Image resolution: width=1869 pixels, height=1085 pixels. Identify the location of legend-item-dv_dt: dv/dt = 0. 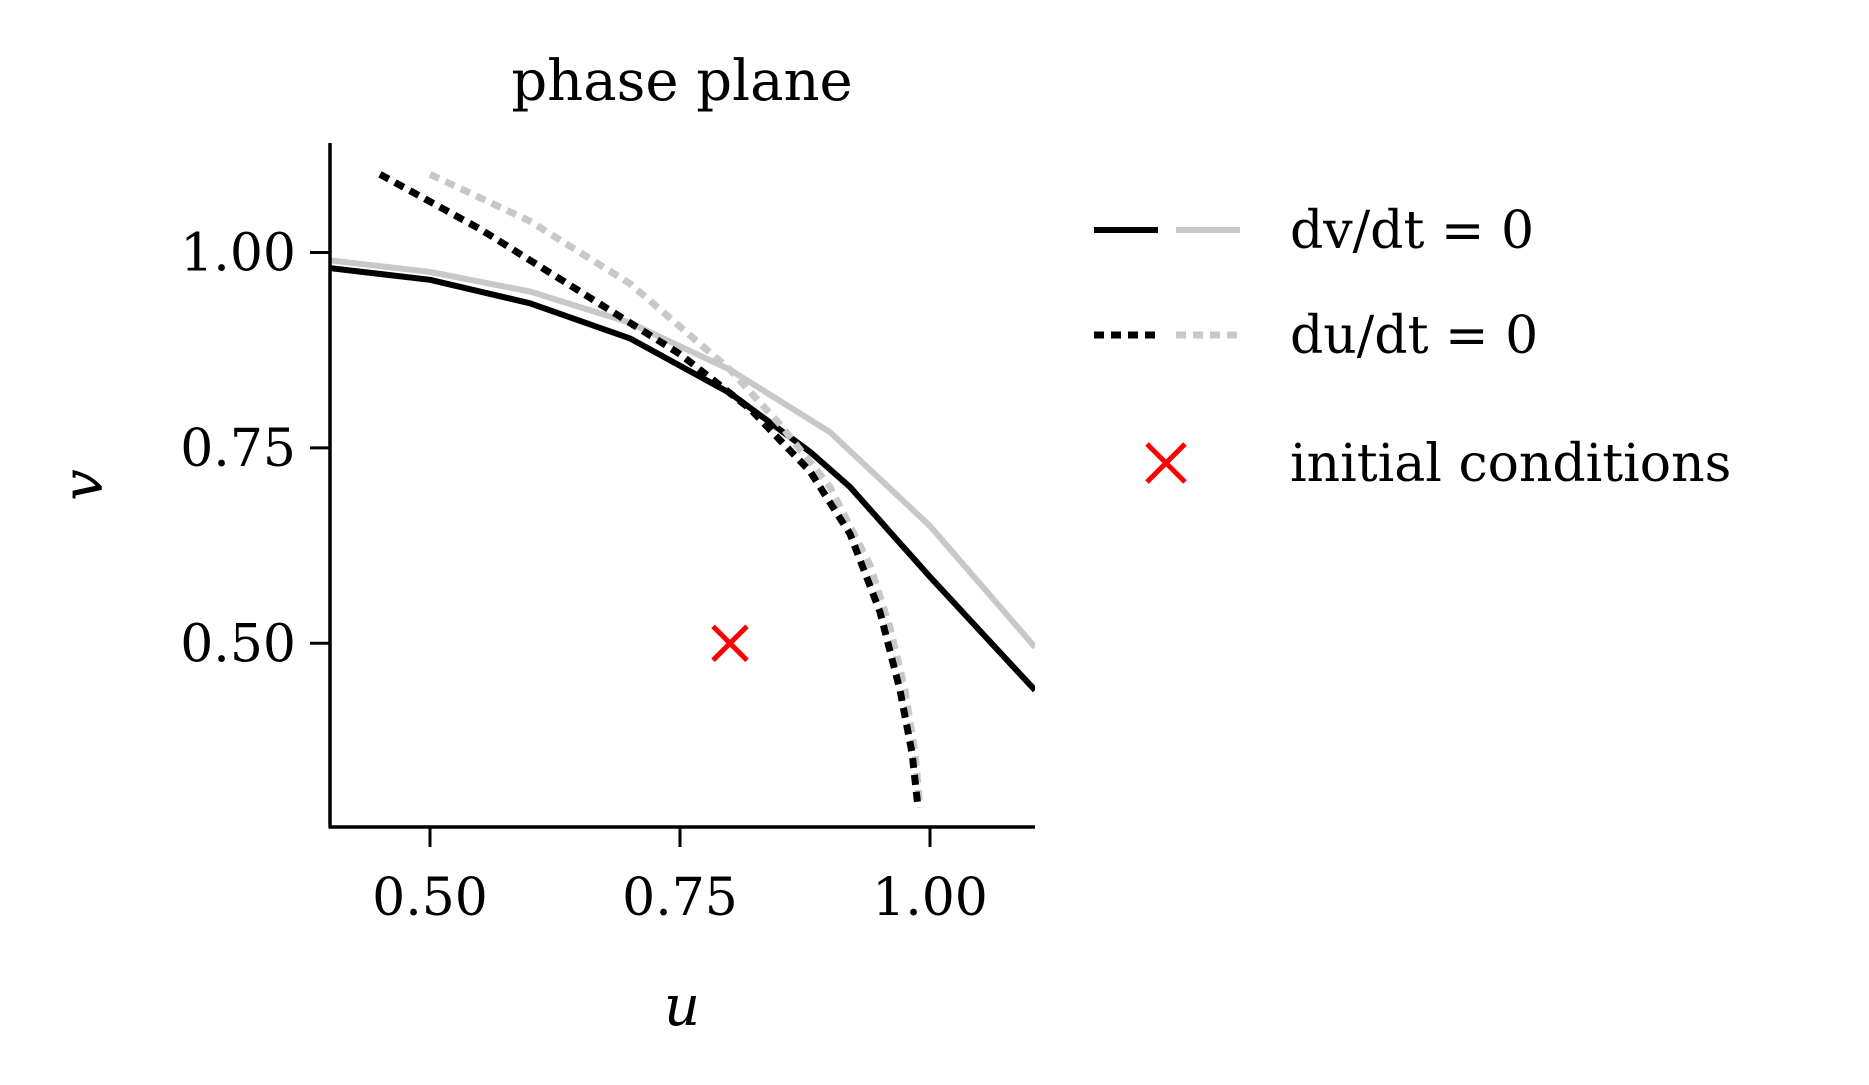
(1314, 231).